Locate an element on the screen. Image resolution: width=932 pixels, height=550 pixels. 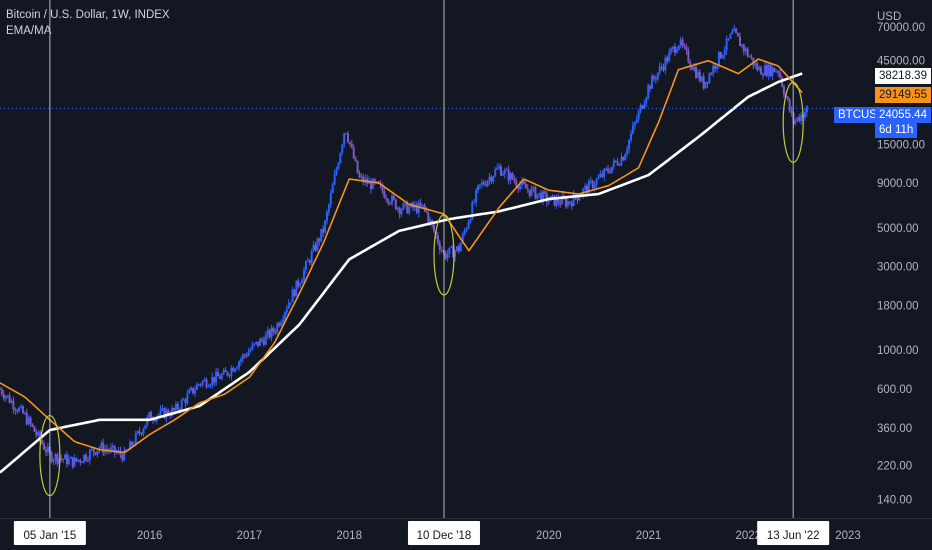
symbol-title: Bitcoin / U.S. Dollar, 1W, INDEX is located at coordinates (88, 15).